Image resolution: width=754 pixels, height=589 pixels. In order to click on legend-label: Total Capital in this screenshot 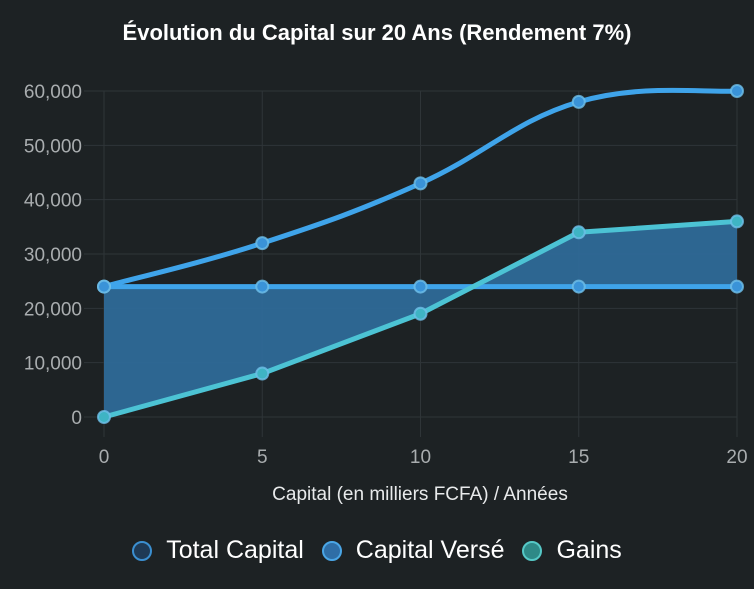, I will do `click(235, 550)`.